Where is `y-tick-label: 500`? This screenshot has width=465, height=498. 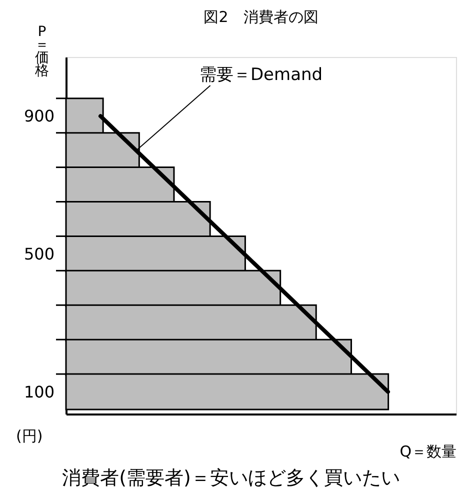 y-tick-label: 500 is located at coordinates (39, 254).